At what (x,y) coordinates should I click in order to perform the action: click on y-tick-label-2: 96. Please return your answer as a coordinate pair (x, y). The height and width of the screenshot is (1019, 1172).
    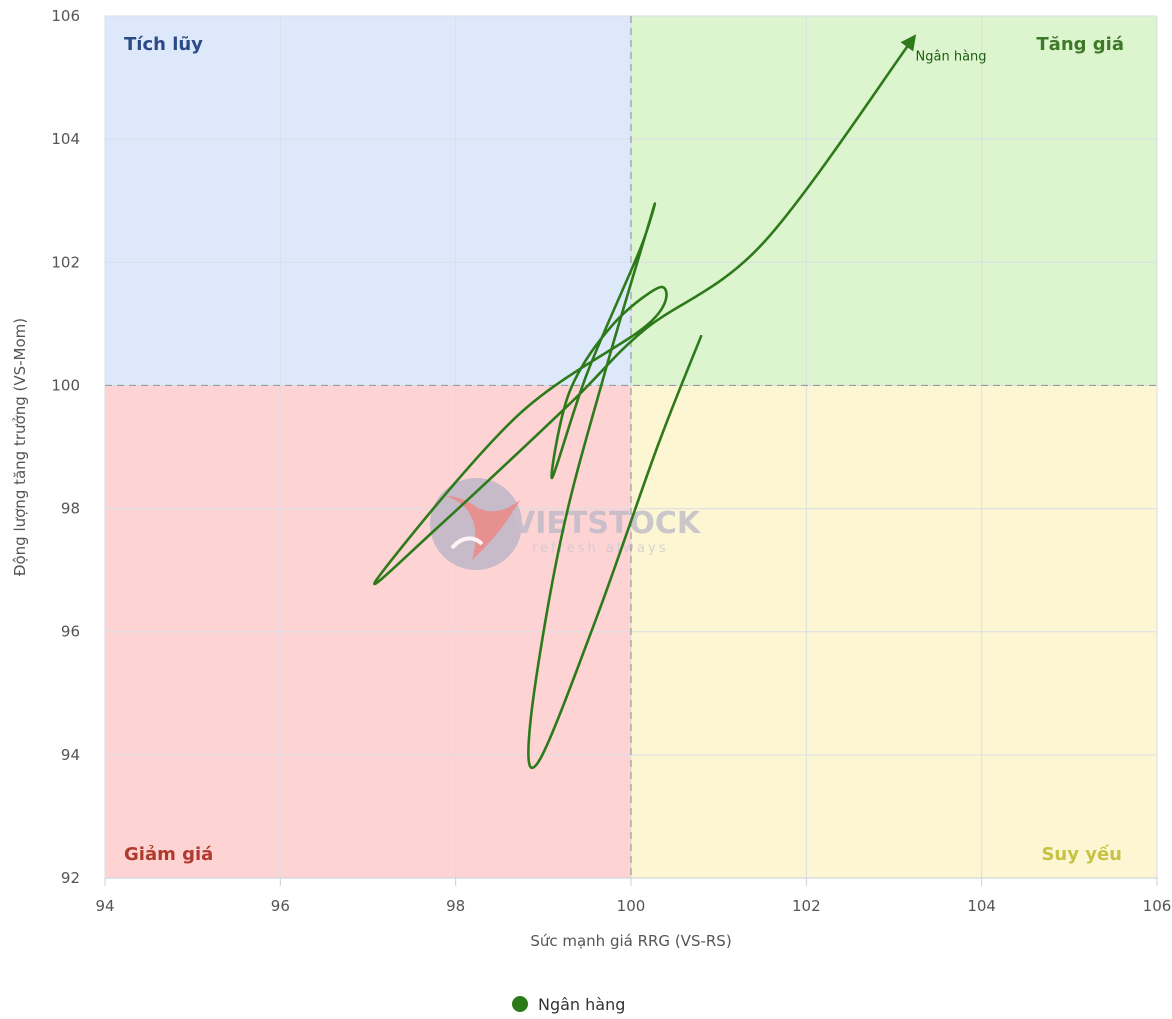
    Looking at the image, I should click on (70, 632).